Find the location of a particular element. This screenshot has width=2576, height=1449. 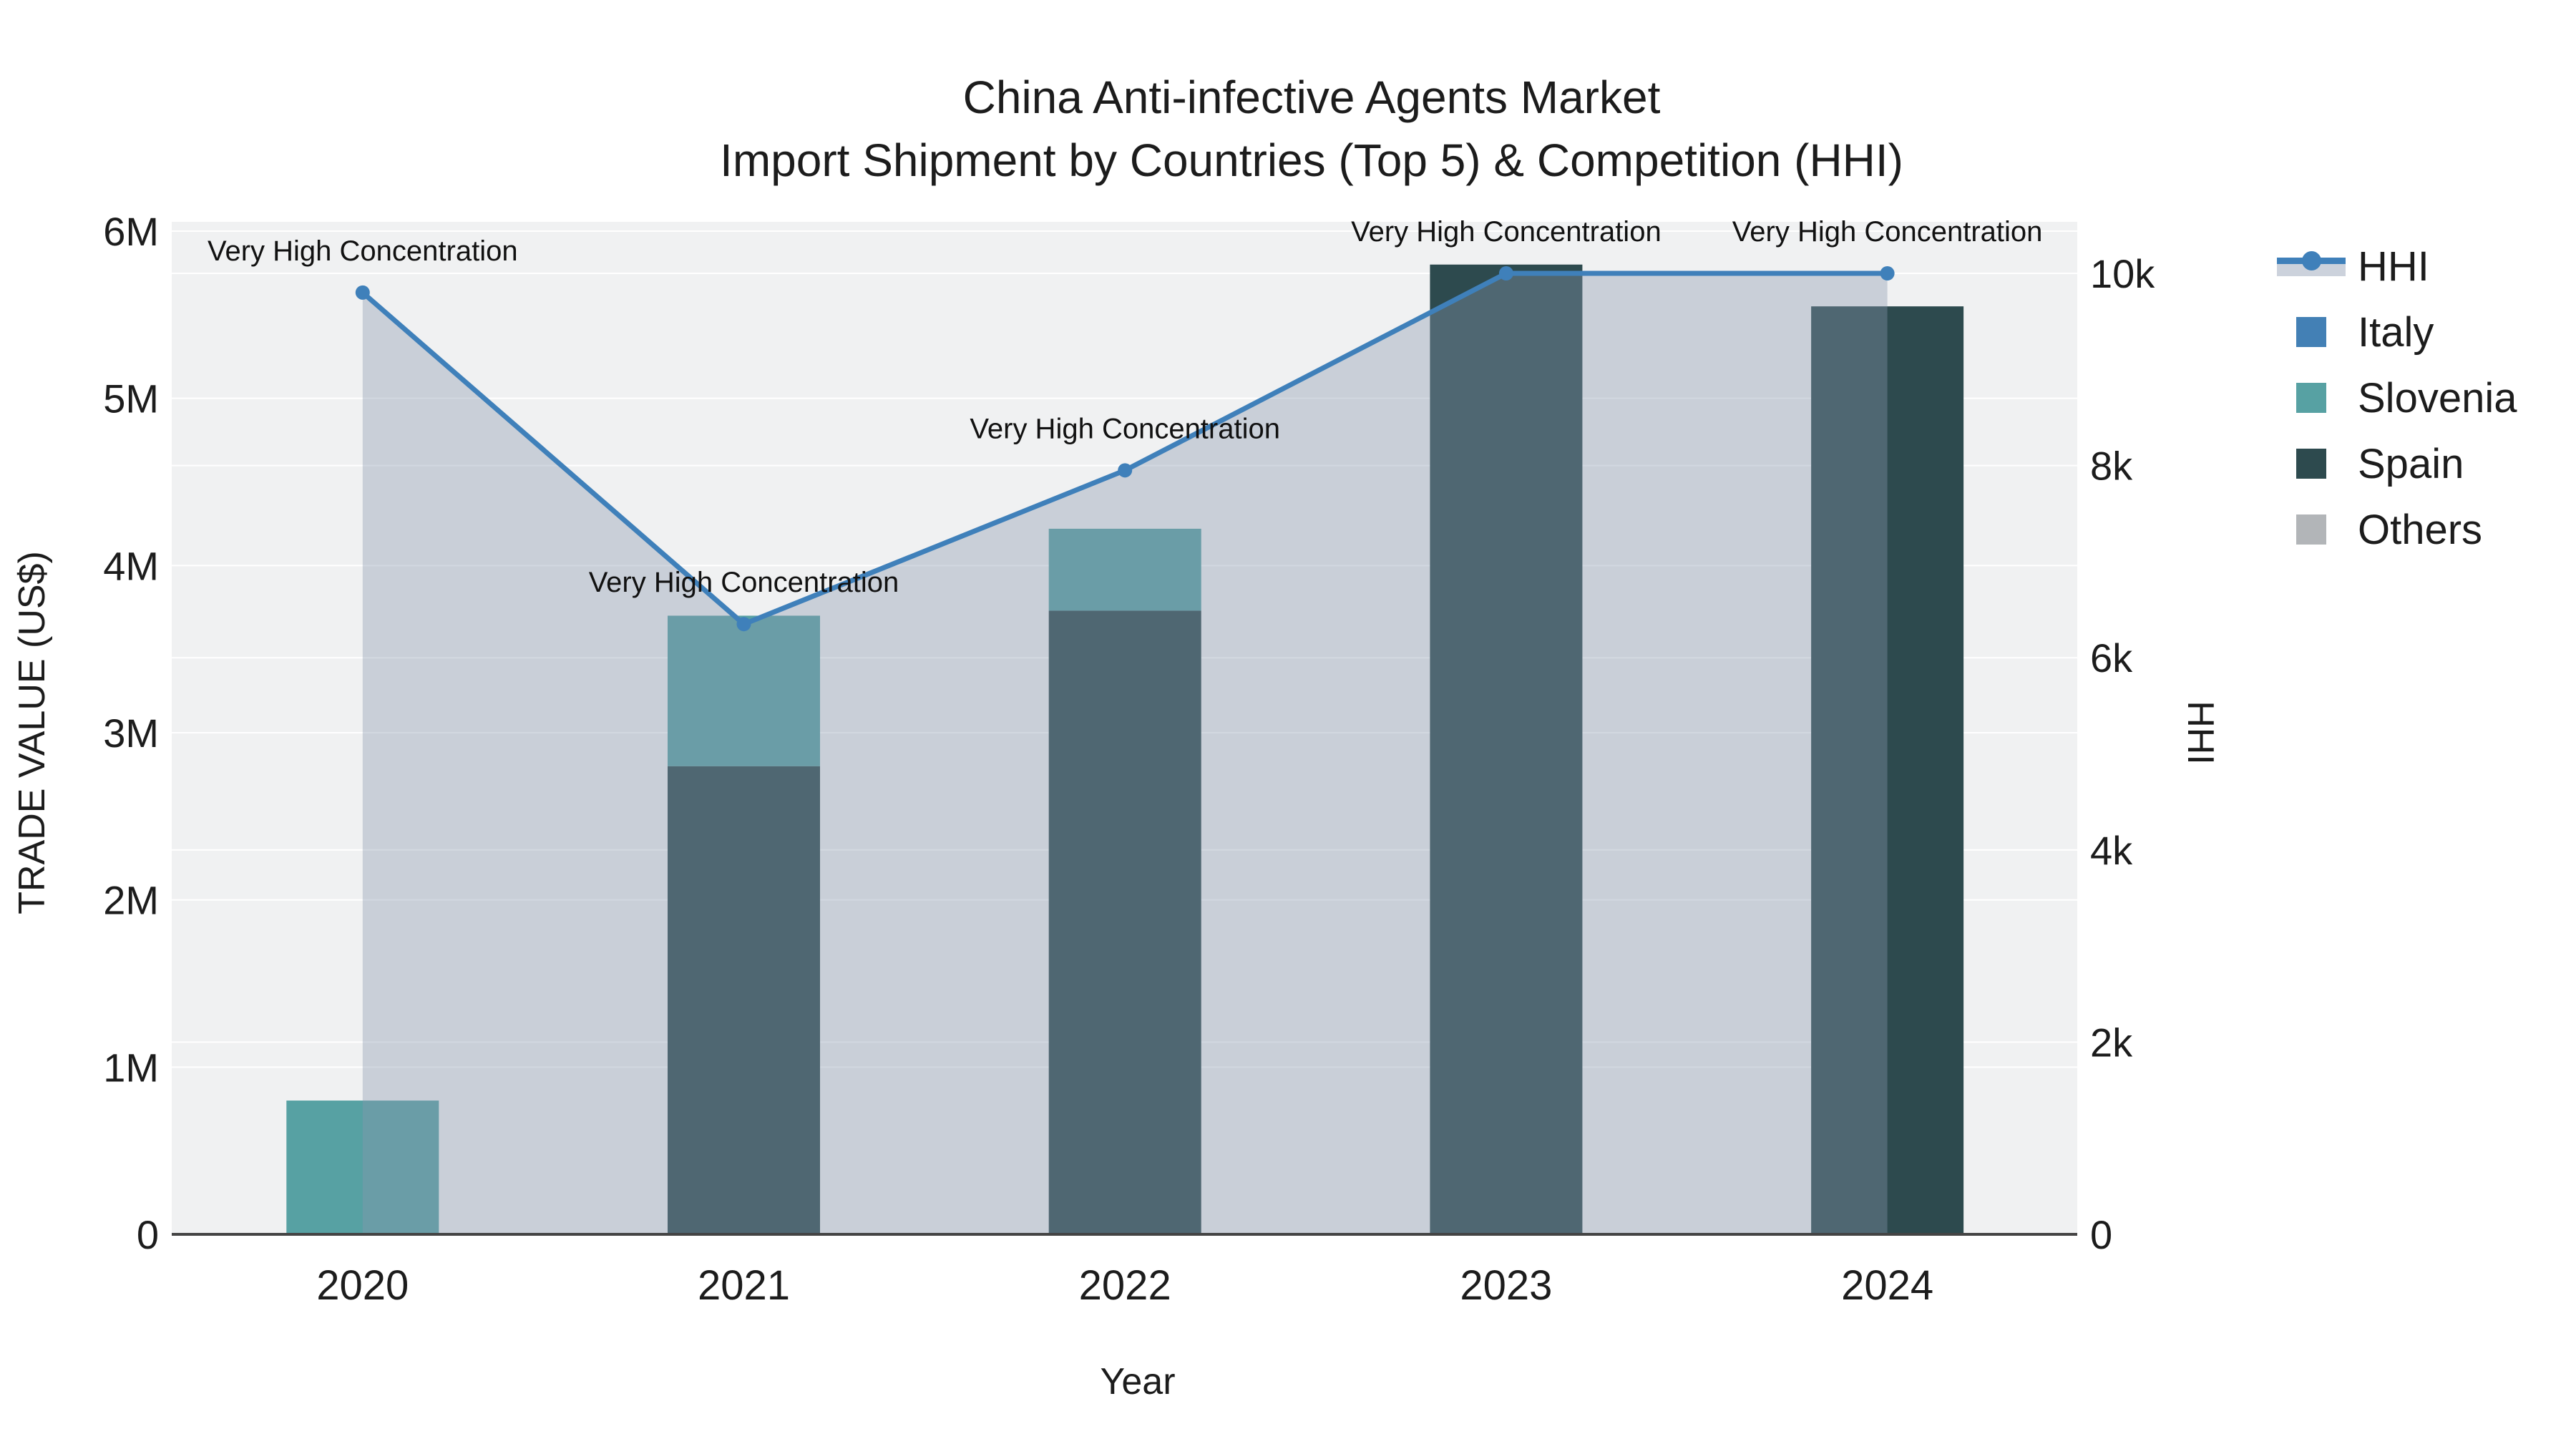

legend-item-label: Others is located at coordinates (2420, 529).